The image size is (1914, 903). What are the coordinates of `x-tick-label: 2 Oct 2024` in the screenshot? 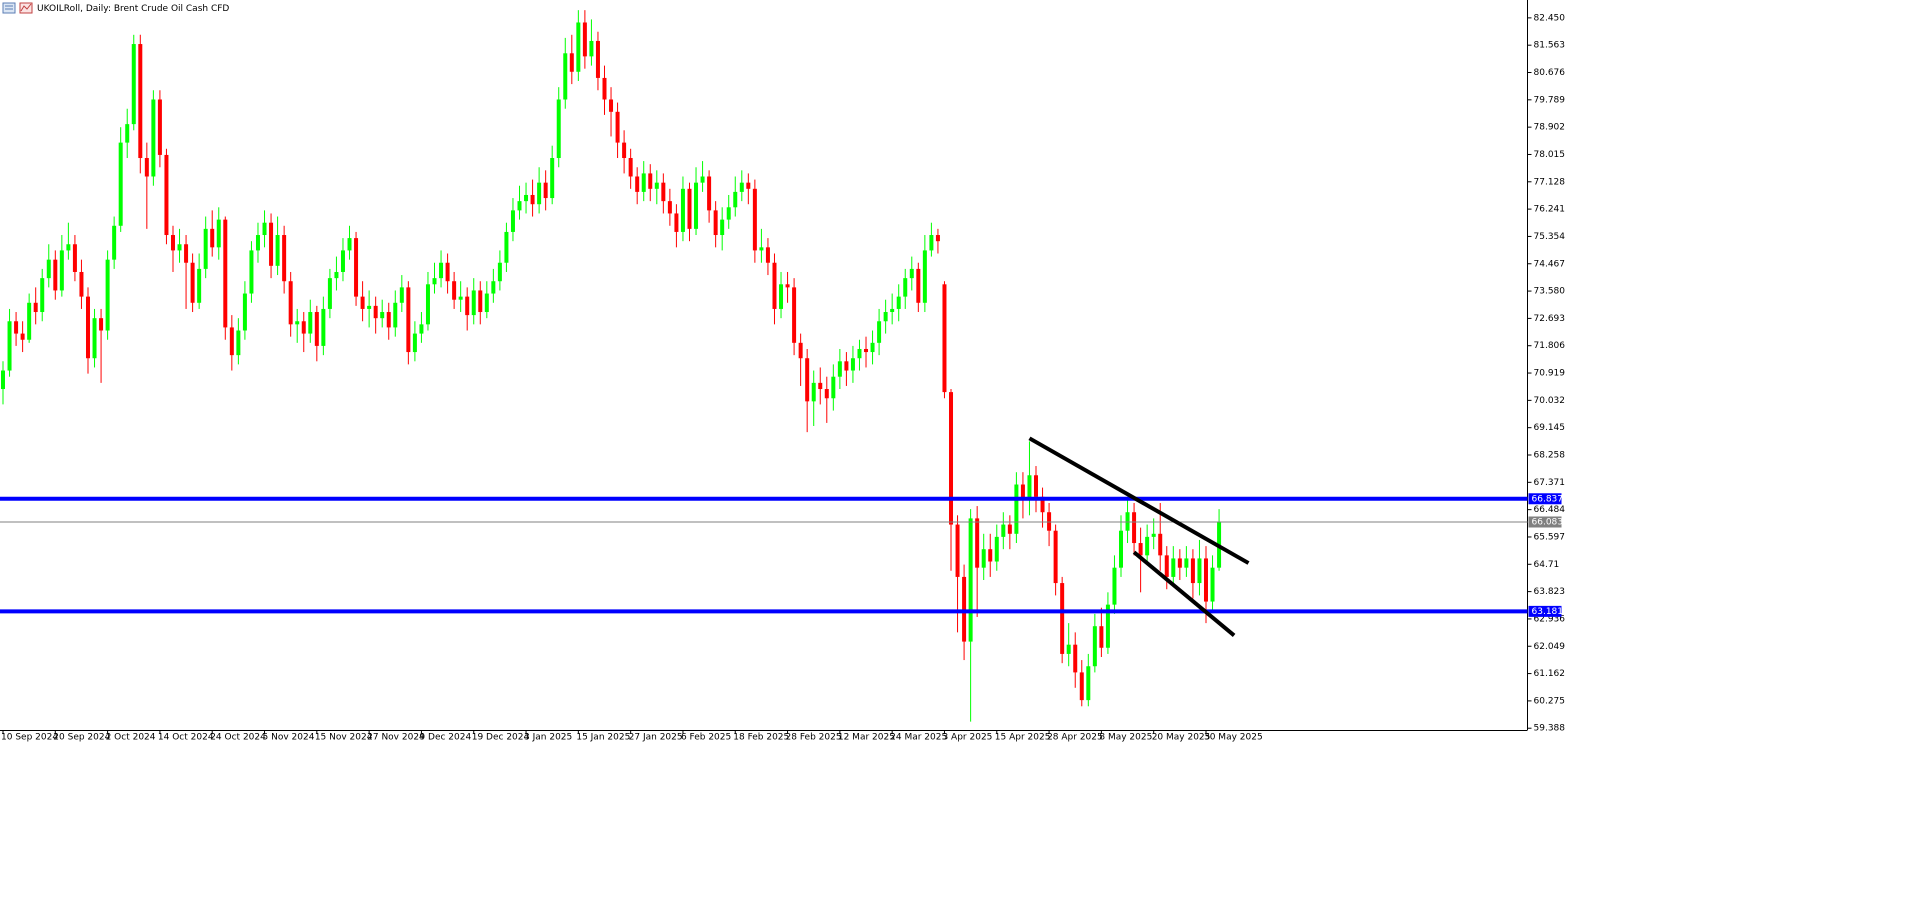 It's located at (131, 738).